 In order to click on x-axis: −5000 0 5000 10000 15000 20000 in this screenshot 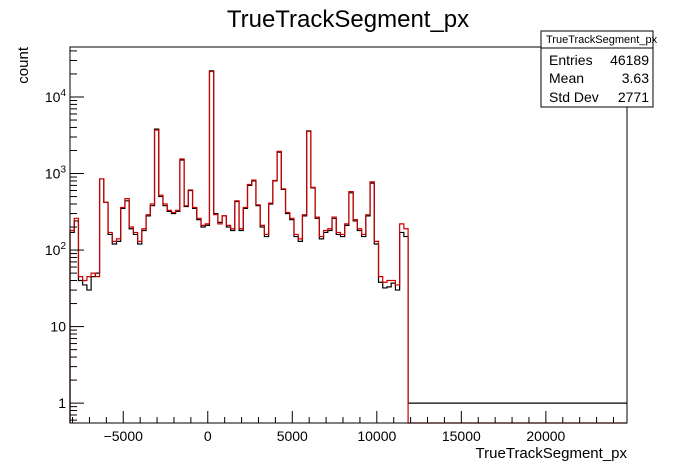, I will do `click(343, 427)`.